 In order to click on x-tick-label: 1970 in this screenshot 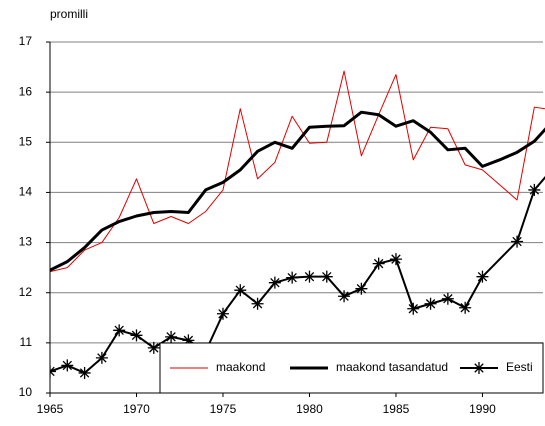, I will do `click(136, 409)`.